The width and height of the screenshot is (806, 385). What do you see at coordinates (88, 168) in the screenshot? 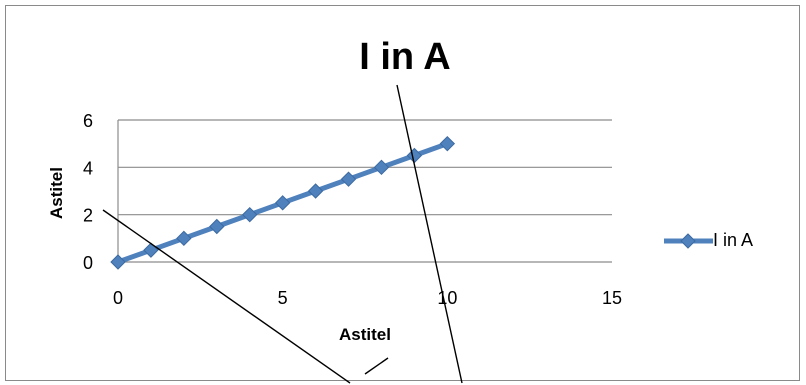
I see `y-tick-4: 4` at bounding box center [88, 168].